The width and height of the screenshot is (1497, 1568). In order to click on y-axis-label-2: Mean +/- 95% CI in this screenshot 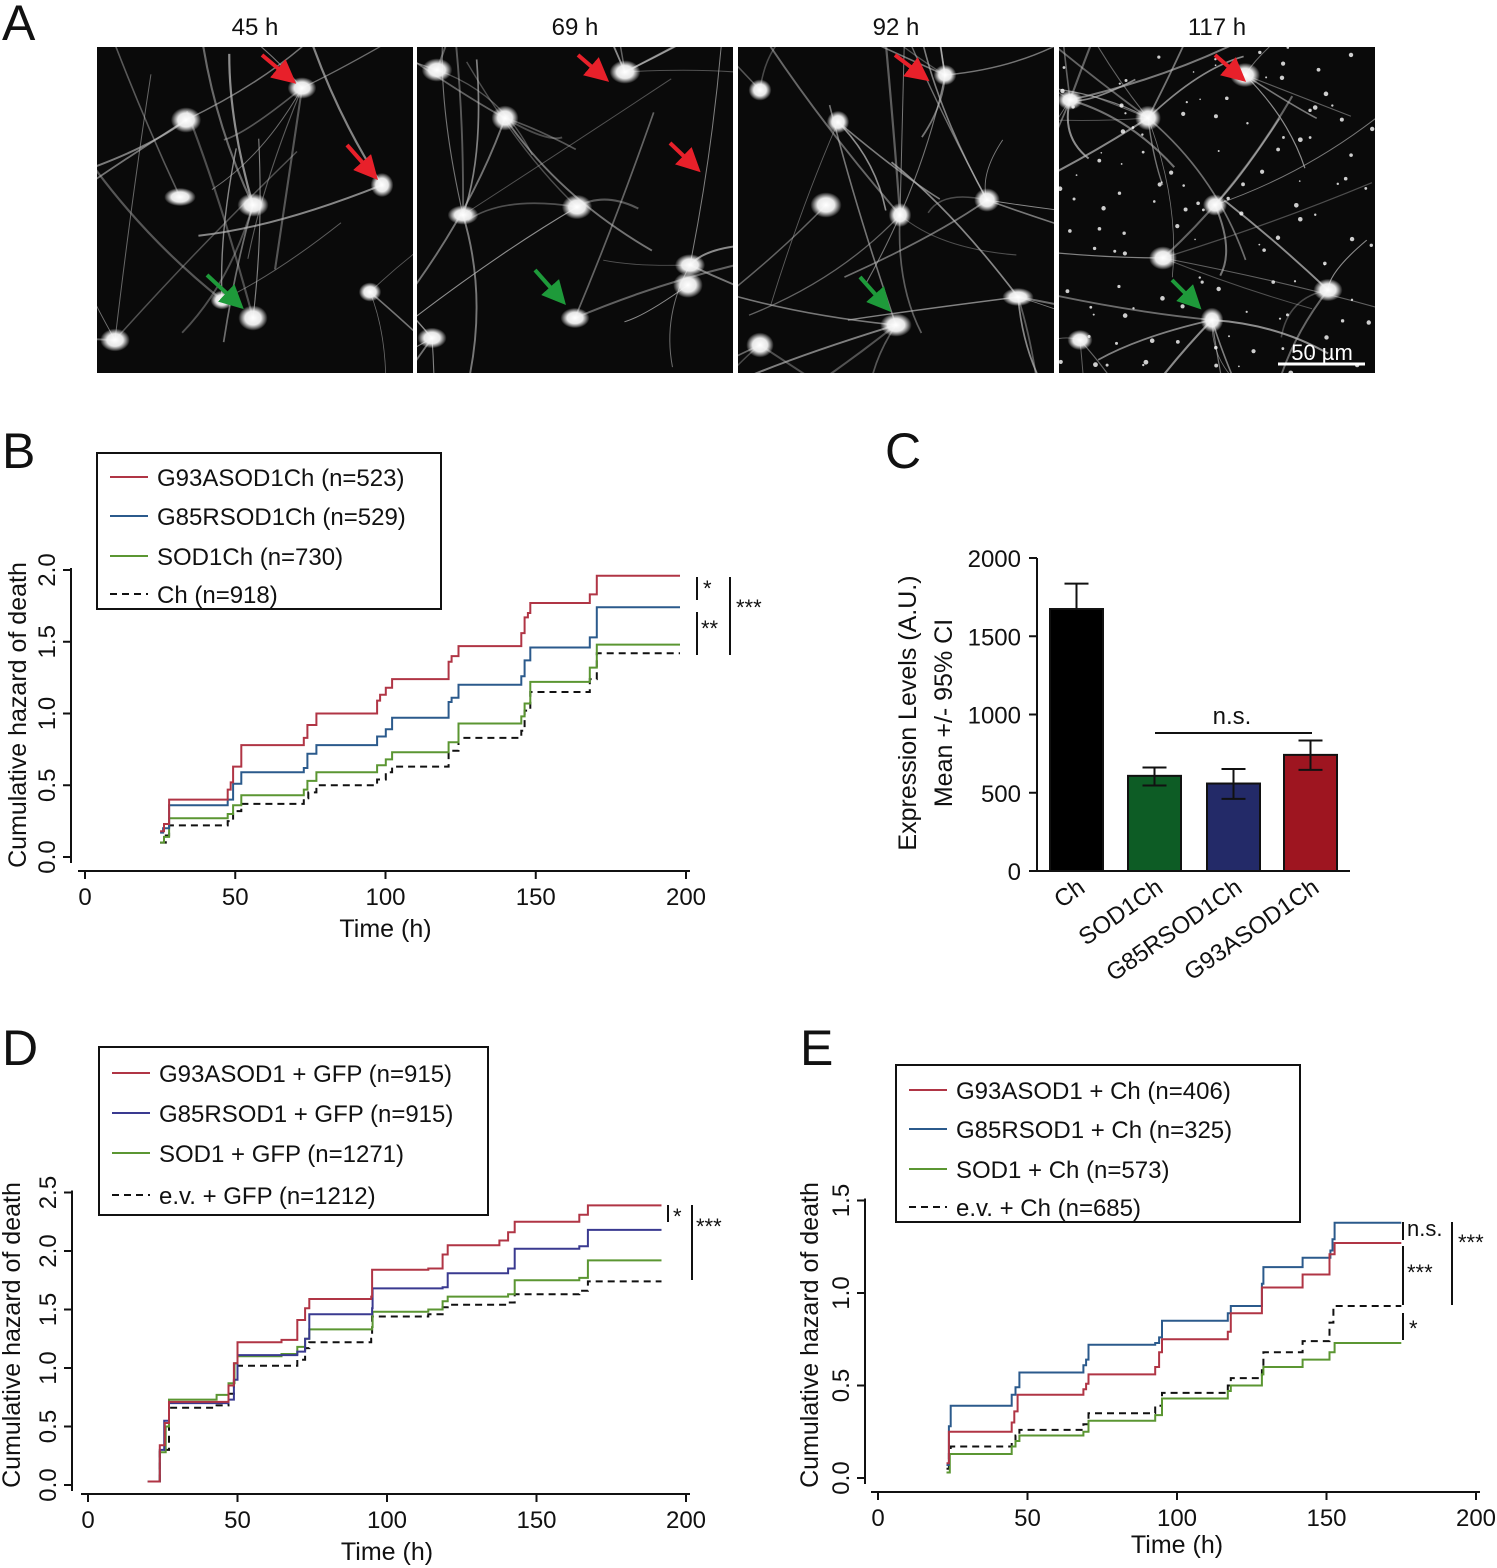, I will do `click(944, 713)`.